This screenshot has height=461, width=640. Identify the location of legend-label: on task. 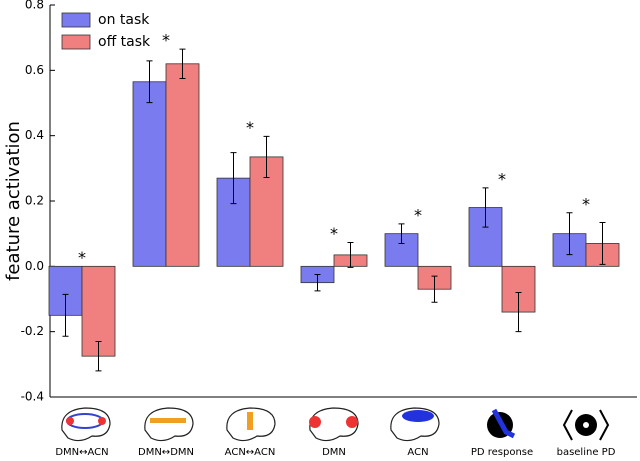
(124, 20).